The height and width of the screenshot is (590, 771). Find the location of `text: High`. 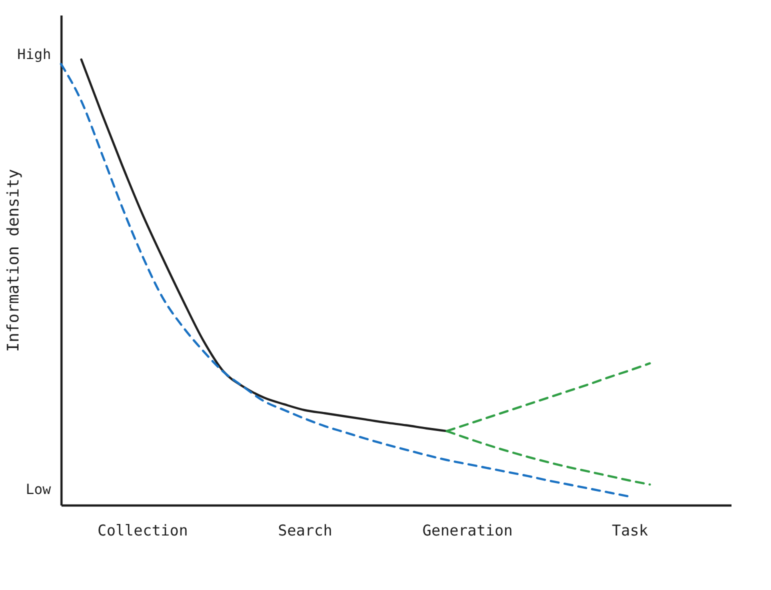

text: High is located at coordinates (34, 55).